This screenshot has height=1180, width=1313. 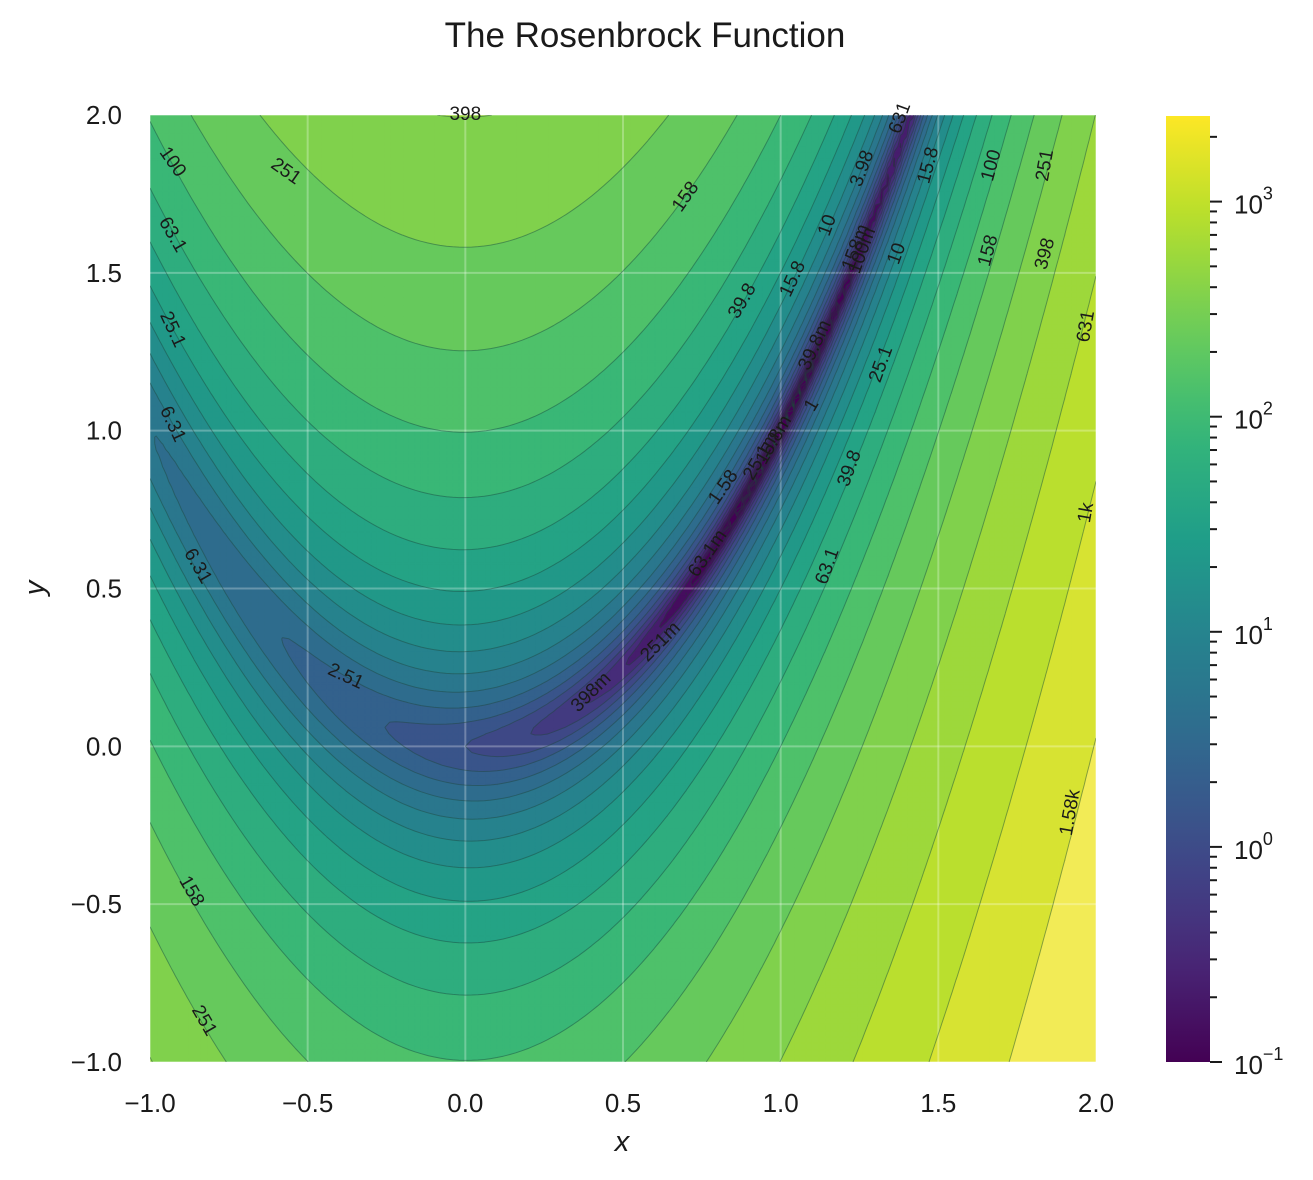 What do you see at coordinates (623, 1103) in the screenshot?
I see `x-tick-label: 0.5` at bounding box center [623, 1103].